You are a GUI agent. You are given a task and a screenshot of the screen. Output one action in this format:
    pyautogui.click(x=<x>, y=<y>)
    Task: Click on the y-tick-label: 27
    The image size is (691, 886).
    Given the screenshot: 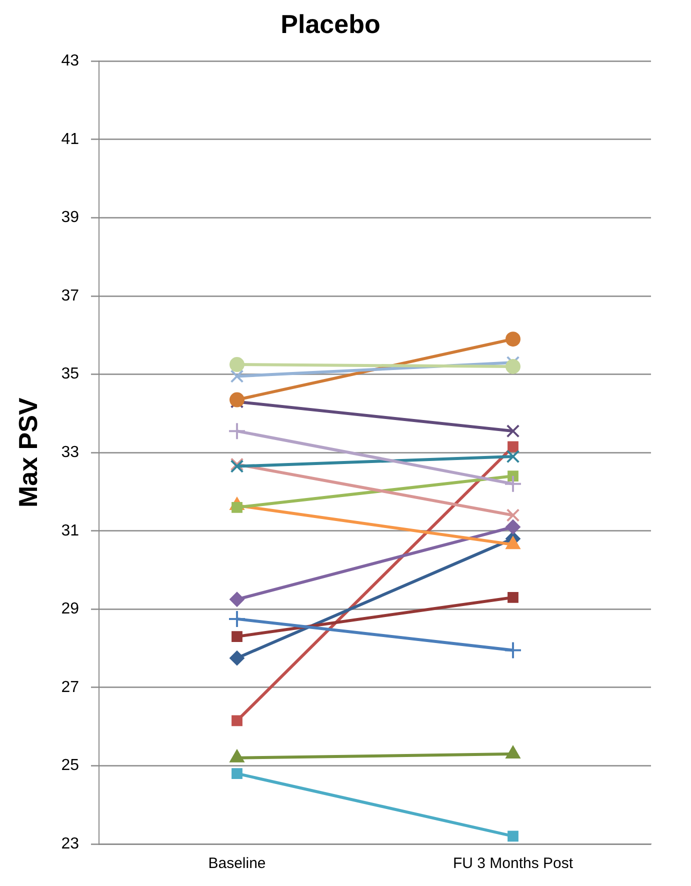 What is the action you would take?
    pyautogui.click(x=70, y=687)
    